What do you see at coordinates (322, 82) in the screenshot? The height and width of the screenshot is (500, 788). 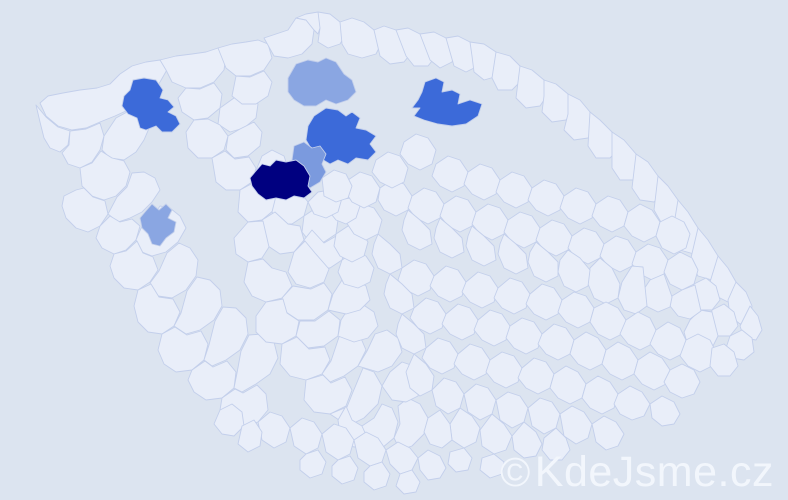 I see `highlighted-region-north-central-light` at bounding box center [322, 82].